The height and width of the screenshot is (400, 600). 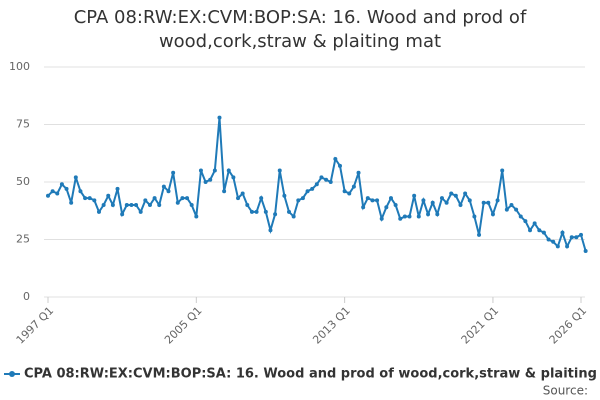 What do you see at coordinates (23, 239) in the screenshot?
I see `y-tick-label: 25` at bounding box center [23, 239].